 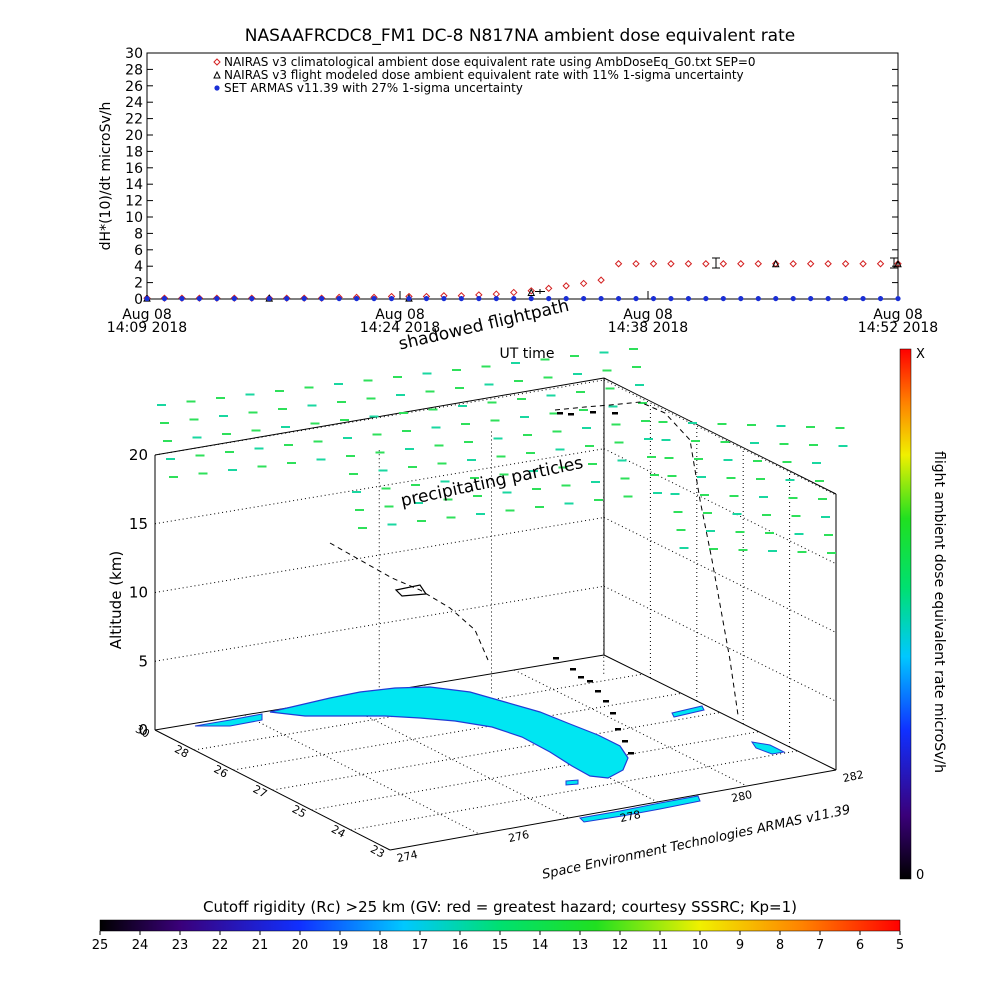 I want to click on latitude-tick-label: 25, so click(x=299, y=812).